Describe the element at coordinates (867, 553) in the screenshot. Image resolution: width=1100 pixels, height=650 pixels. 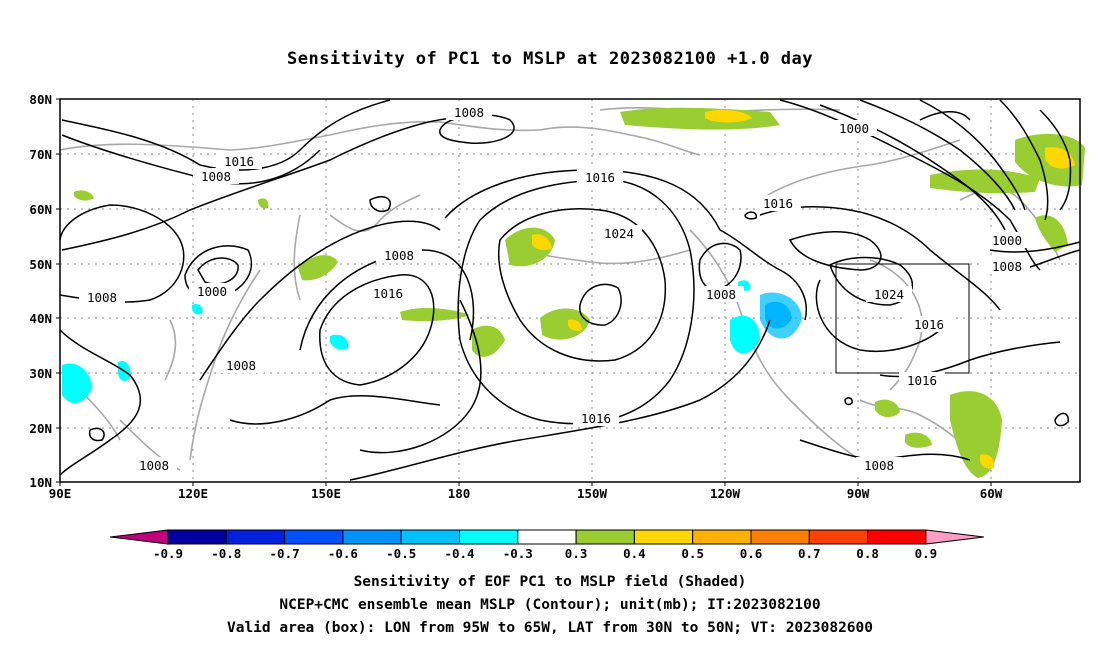
I see `colorbar-label: 0.8` at that location.